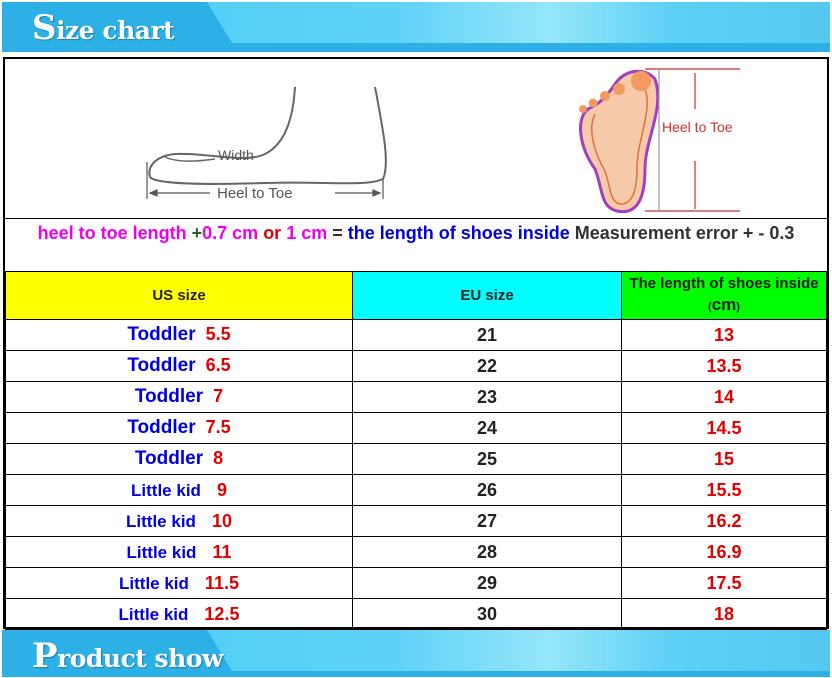 The width and height of the screenshot is (832, 678). Describe the element at coordinates (218, 427) in the screenshot. I see `us-size: 7.5` at that location.